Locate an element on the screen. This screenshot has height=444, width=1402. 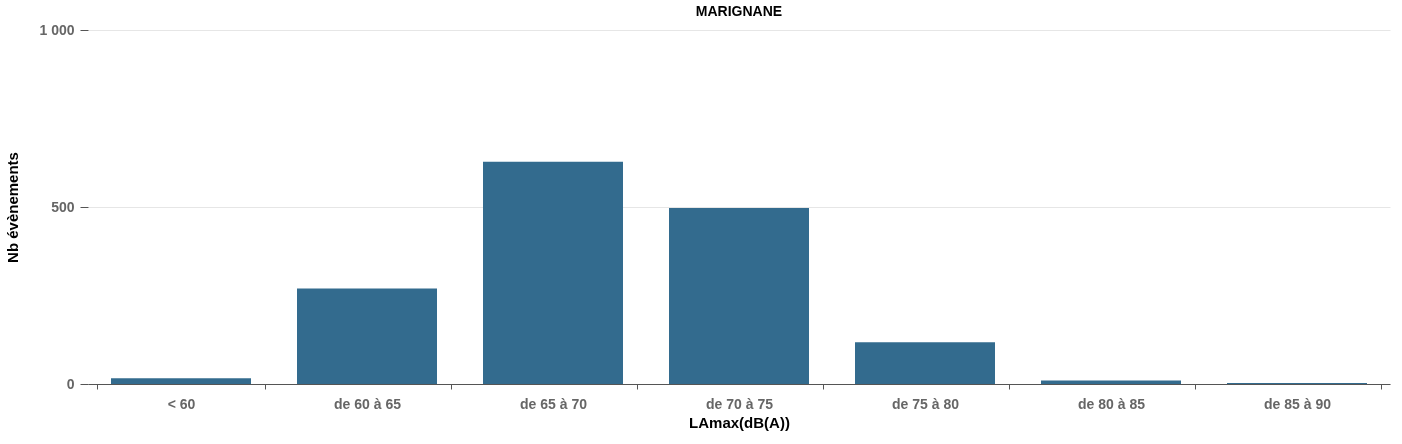
x-tick-label: de 75 à 80 is located at coordinates (926, 403).